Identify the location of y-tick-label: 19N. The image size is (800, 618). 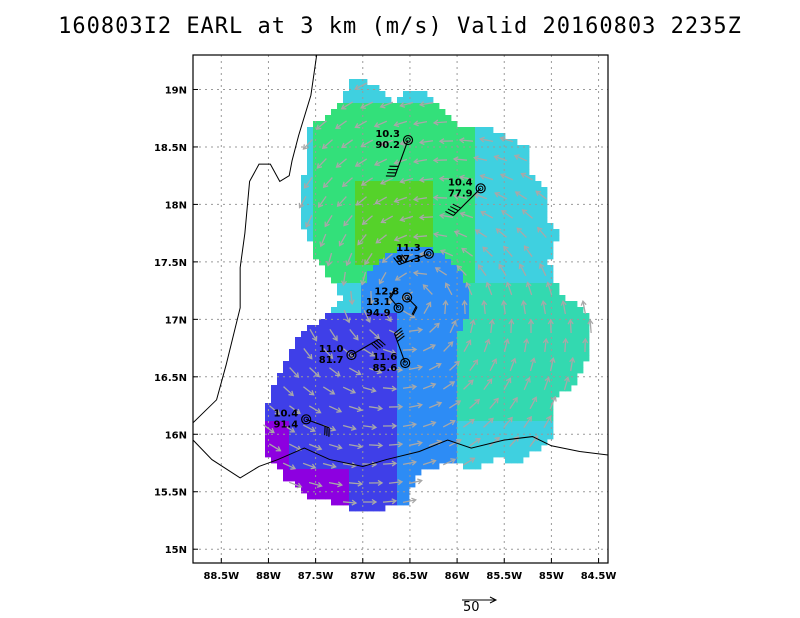
(176, 90).